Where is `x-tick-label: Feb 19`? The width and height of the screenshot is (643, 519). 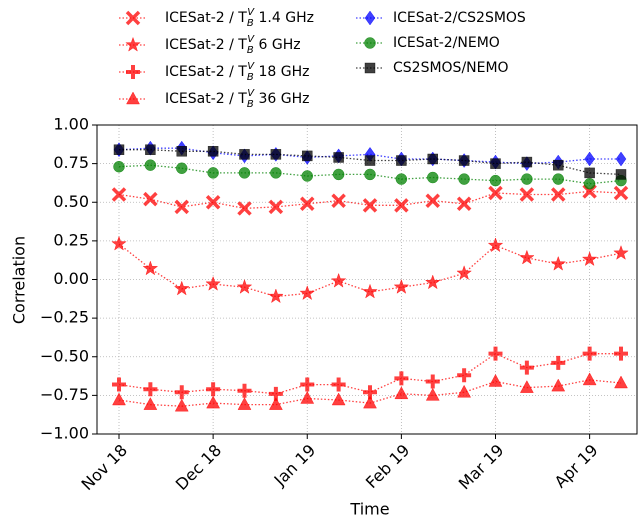
x-tick-label: Feb 19 is located at coordinates (387, 466).